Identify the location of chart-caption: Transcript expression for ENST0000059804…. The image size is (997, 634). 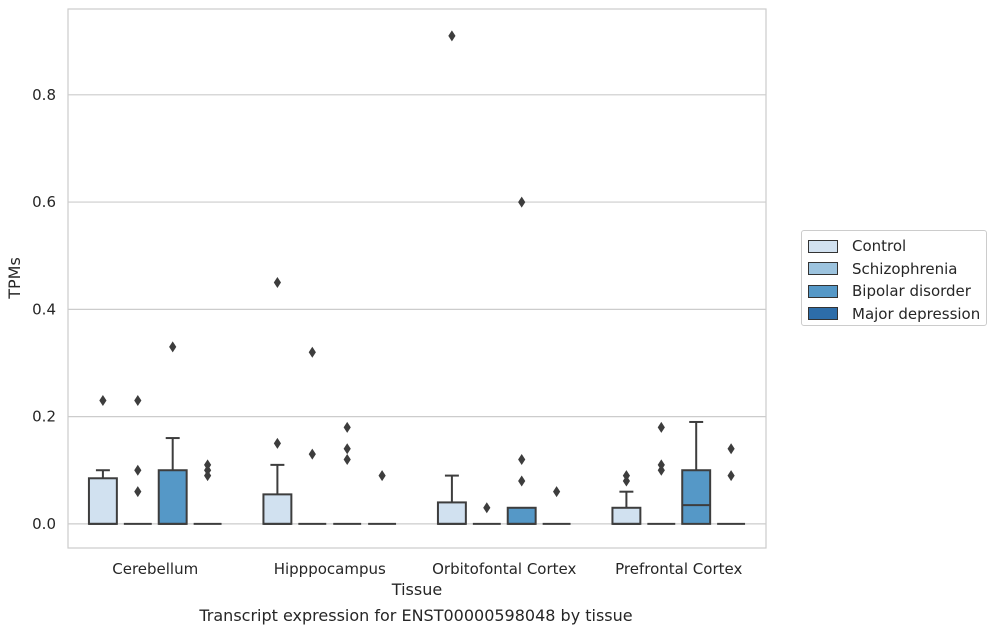
(416, 615).